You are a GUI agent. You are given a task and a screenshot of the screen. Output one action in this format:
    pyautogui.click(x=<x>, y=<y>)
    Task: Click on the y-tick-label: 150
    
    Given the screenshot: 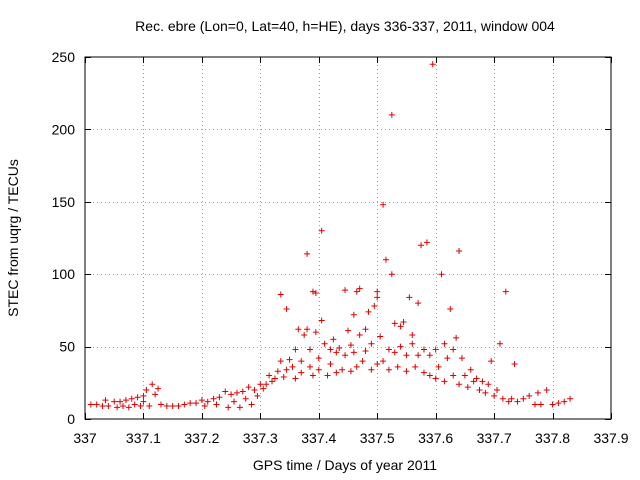 What is the action you would take?
    pyautogui.click(x=64, y=202)
    